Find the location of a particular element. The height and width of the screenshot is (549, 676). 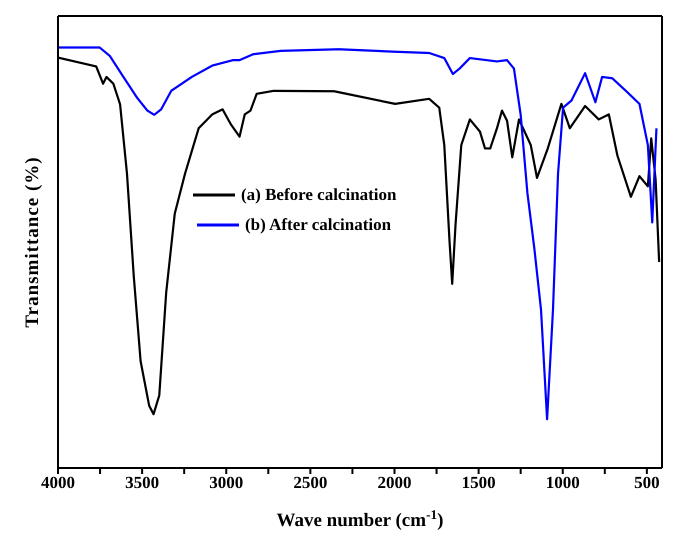

x-tick-label: 1500 is located at coordinates (479, 482).